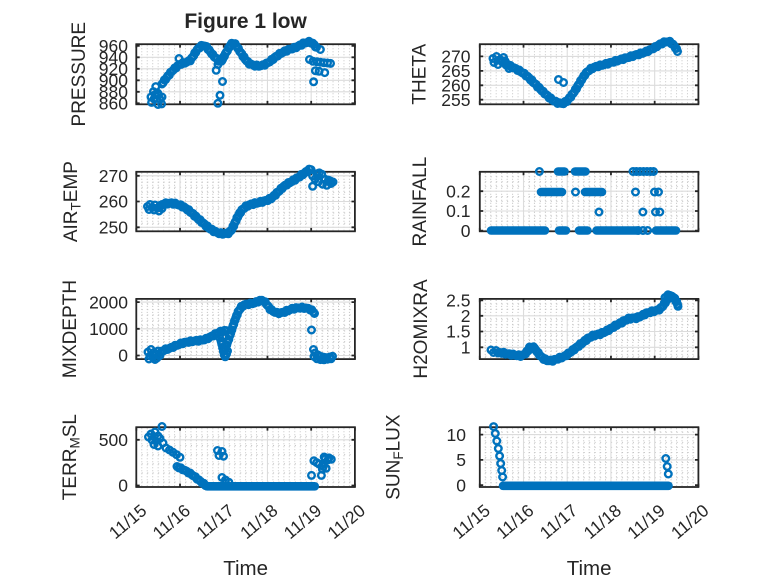 This screenshot has width=778, height=588. Describe the element at coordinates (70, 329) in the screenshot. I see `svg-text: MIXDEPTH` at that location.